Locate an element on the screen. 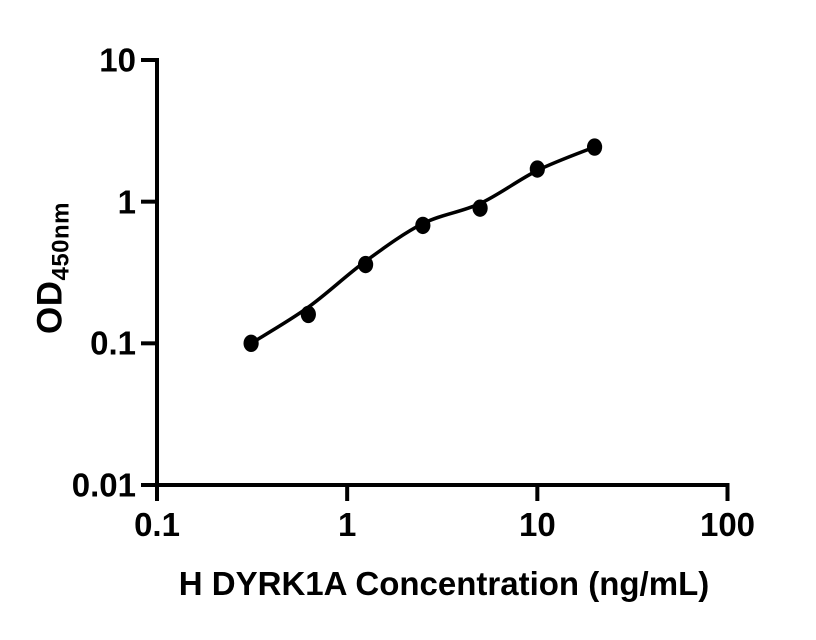  x-tick-label: 10 is located at coordinates (537, 524).